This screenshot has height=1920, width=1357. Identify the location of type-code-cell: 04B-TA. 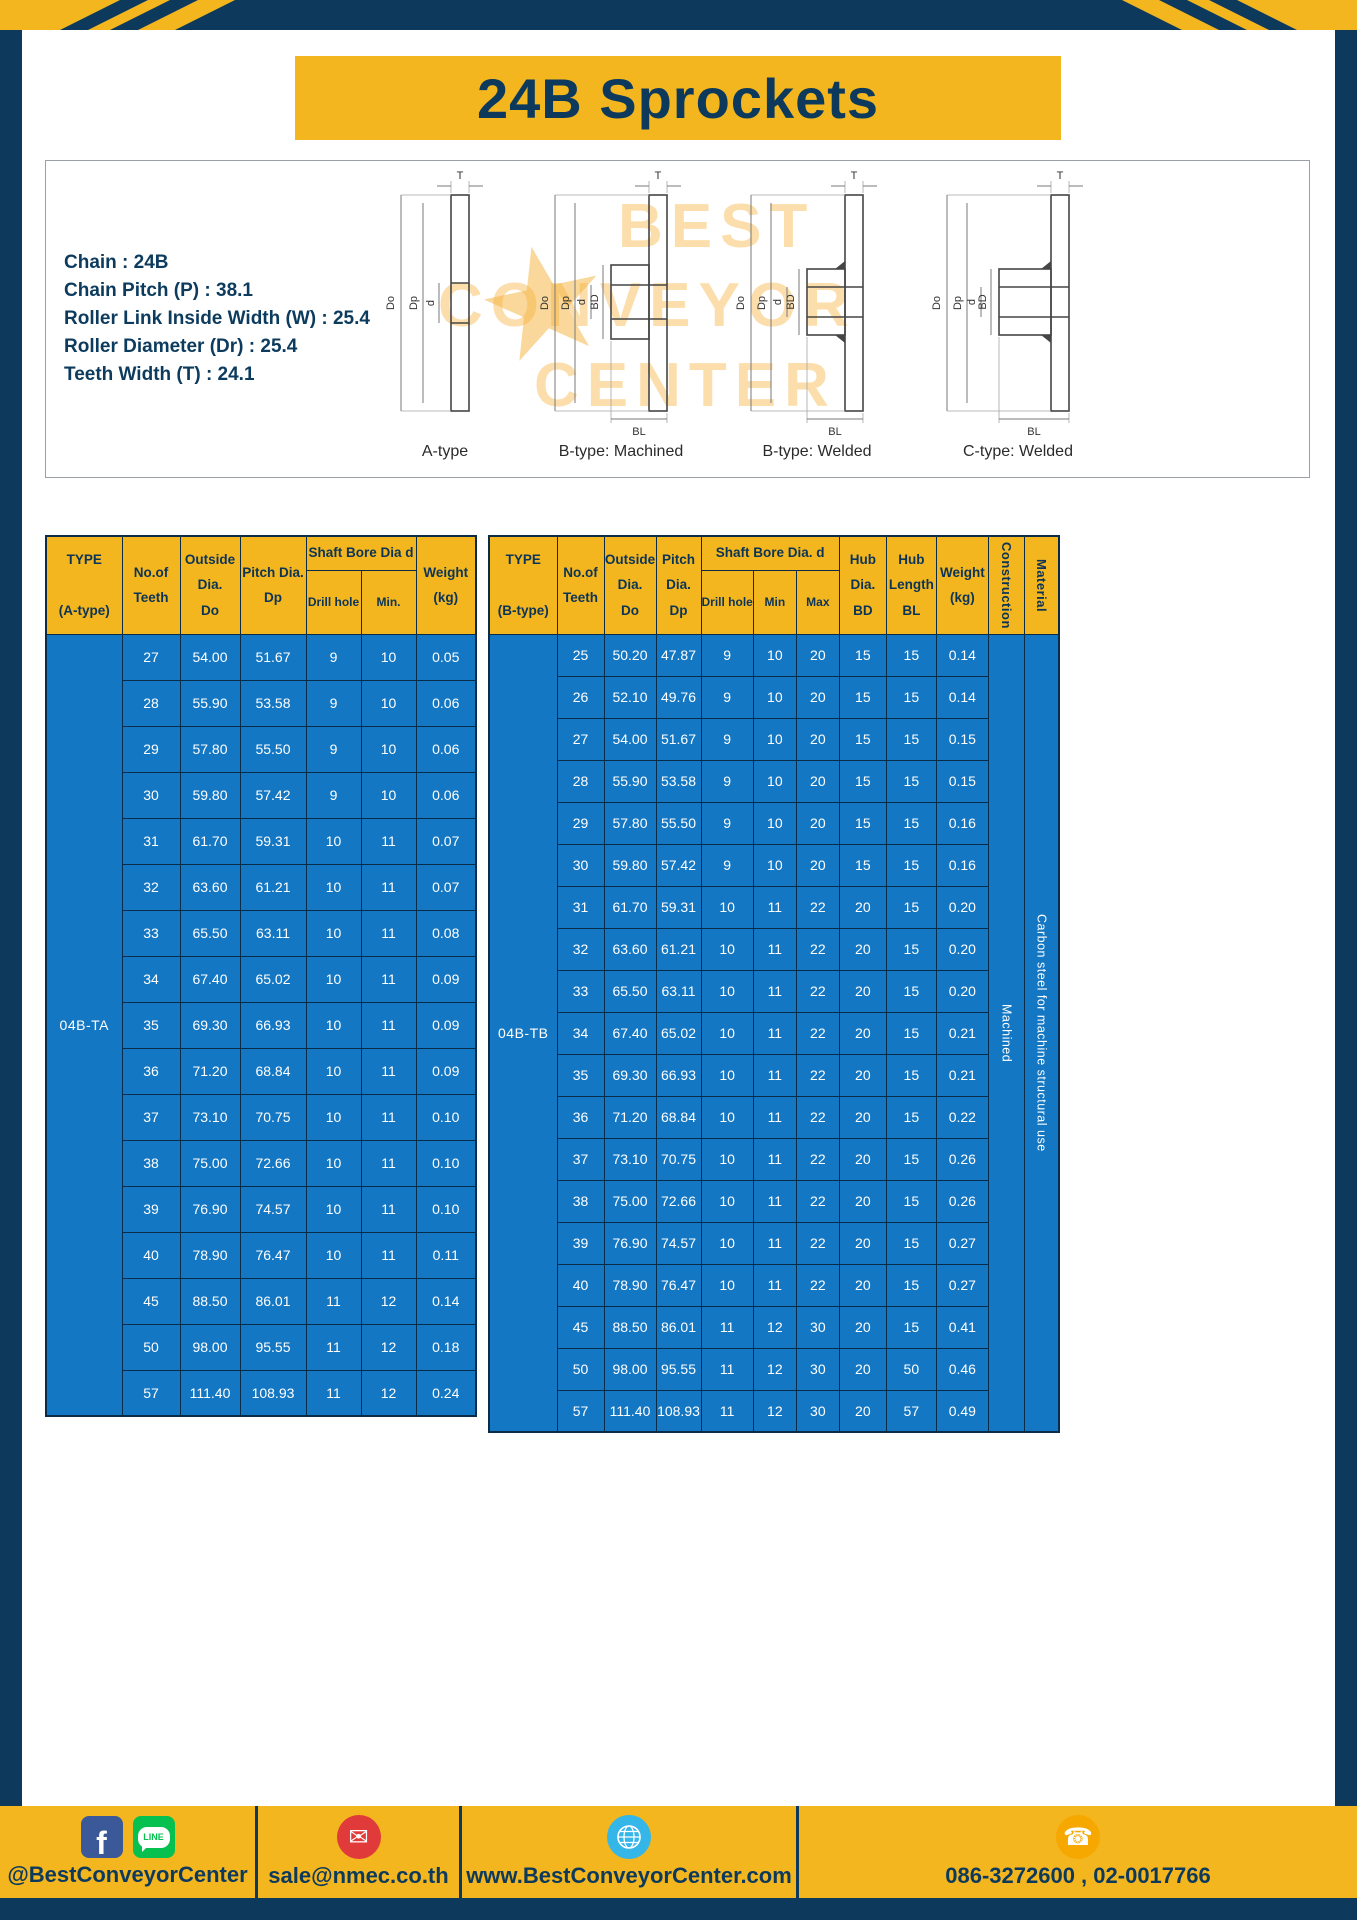
(84, 1025).